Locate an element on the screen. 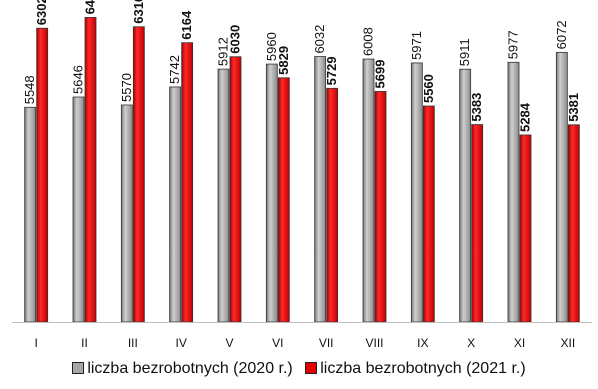  bar-2021-X is located at coordinates (477, 223).